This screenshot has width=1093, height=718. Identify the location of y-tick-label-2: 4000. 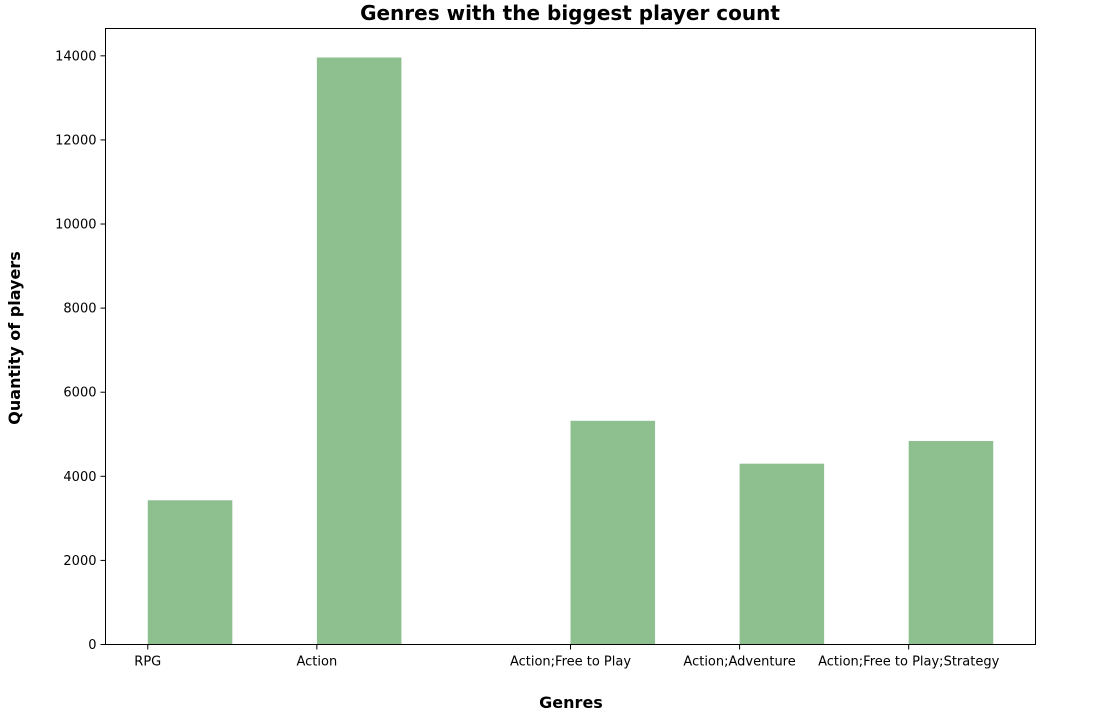
(79, 477).